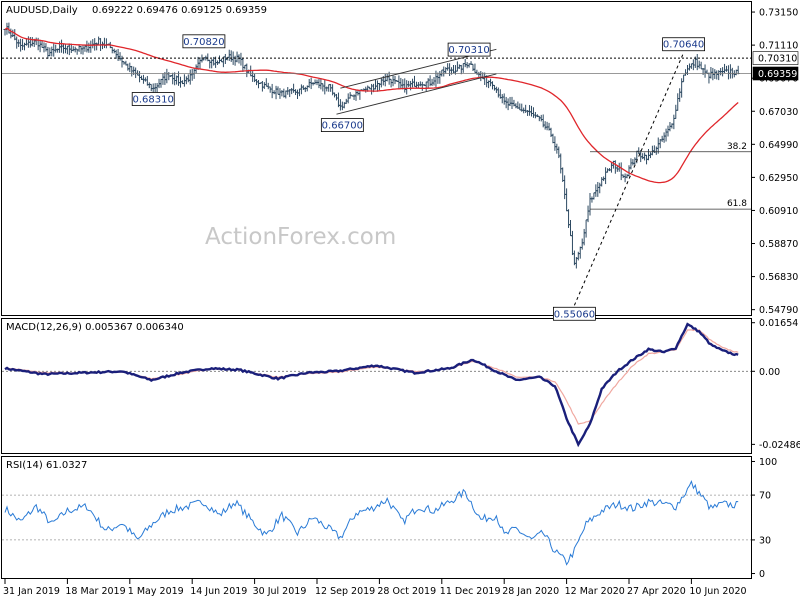  I want to click on price-axis-label: 0.73150, so click(778, 13).